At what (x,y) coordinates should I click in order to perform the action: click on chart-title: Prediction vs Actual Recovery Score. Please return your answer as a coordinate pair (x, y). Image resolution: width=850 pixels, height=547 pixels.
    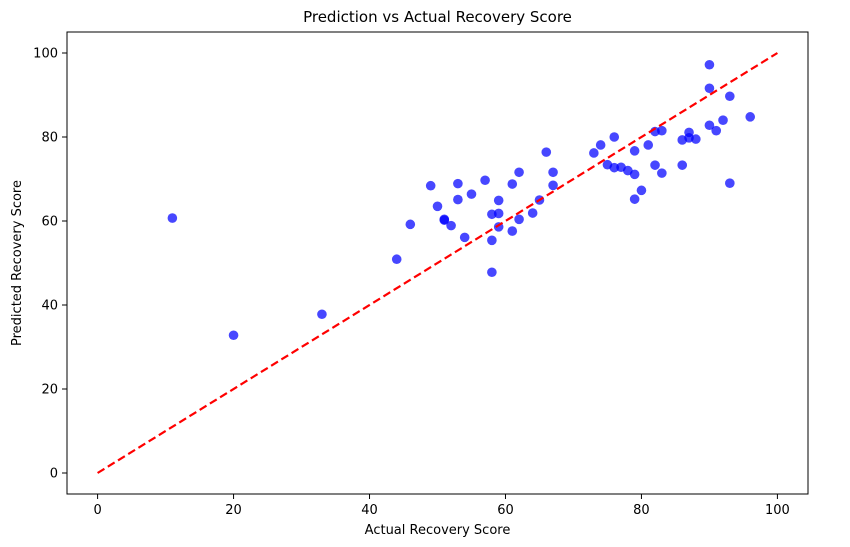
    Looking at the image, I should click on (437, 17).